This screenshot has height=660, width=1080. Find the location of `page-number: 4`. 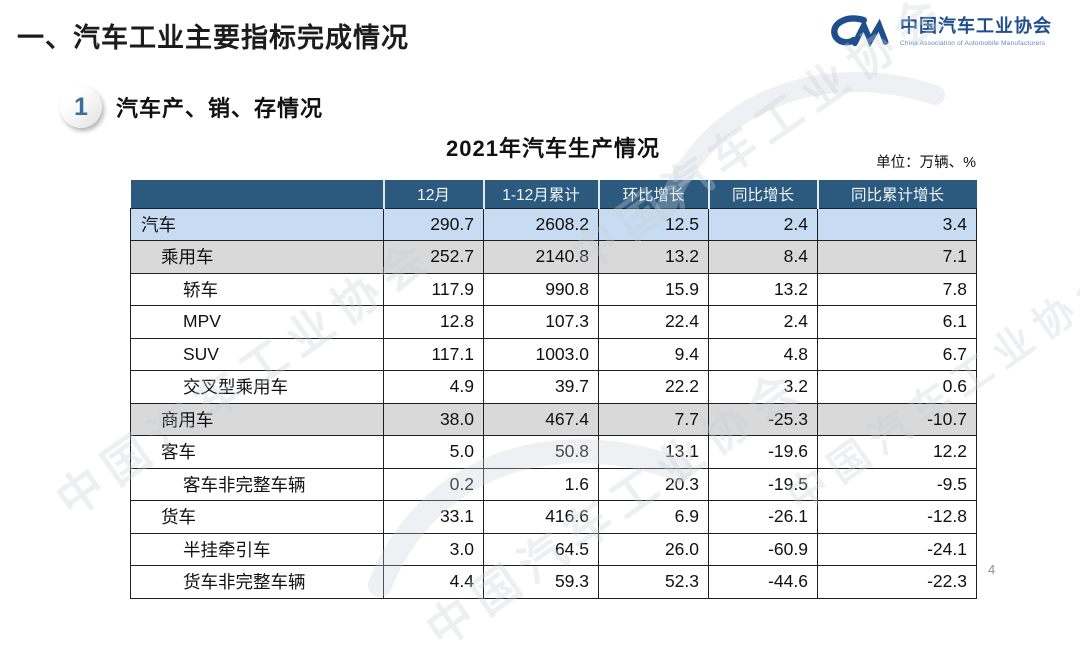

page-number: 4 is located at coordinates (992, 569).